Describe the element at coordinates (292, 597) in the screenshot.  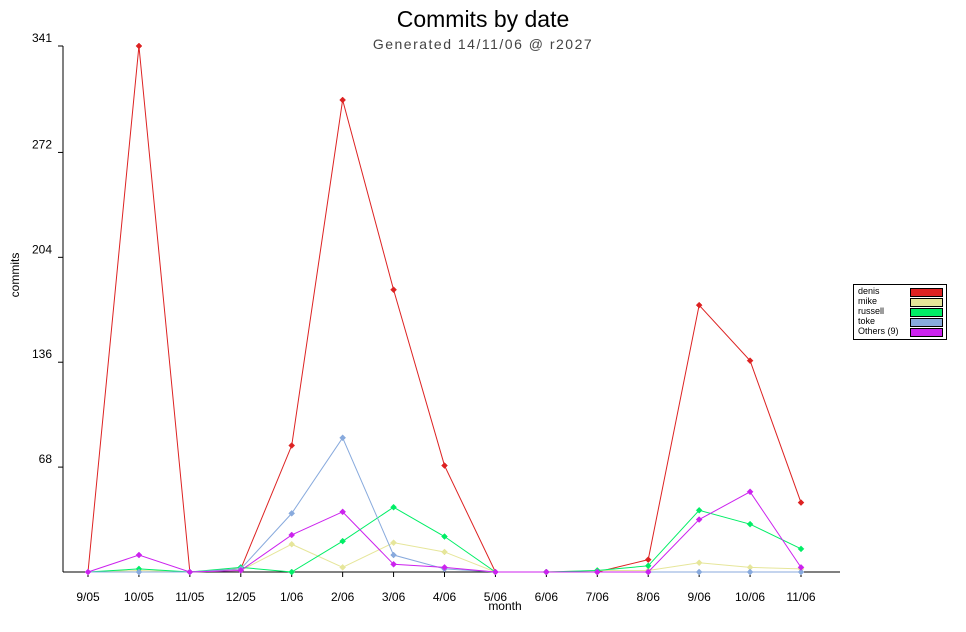
I see `x-tick-label: 1/06` at that location.